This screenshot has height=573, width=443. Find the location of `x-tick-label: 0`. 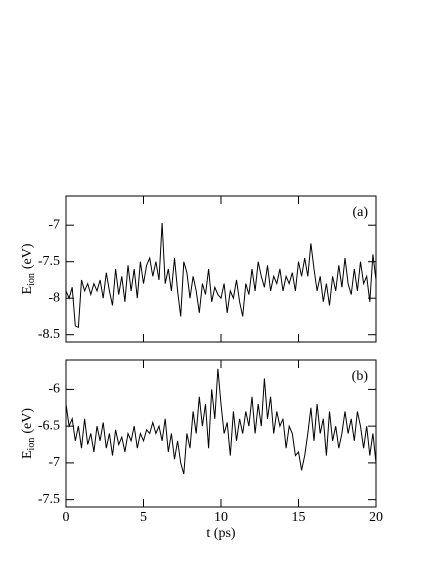

x-tick-label: 0 is located at coordinates (66, 517).